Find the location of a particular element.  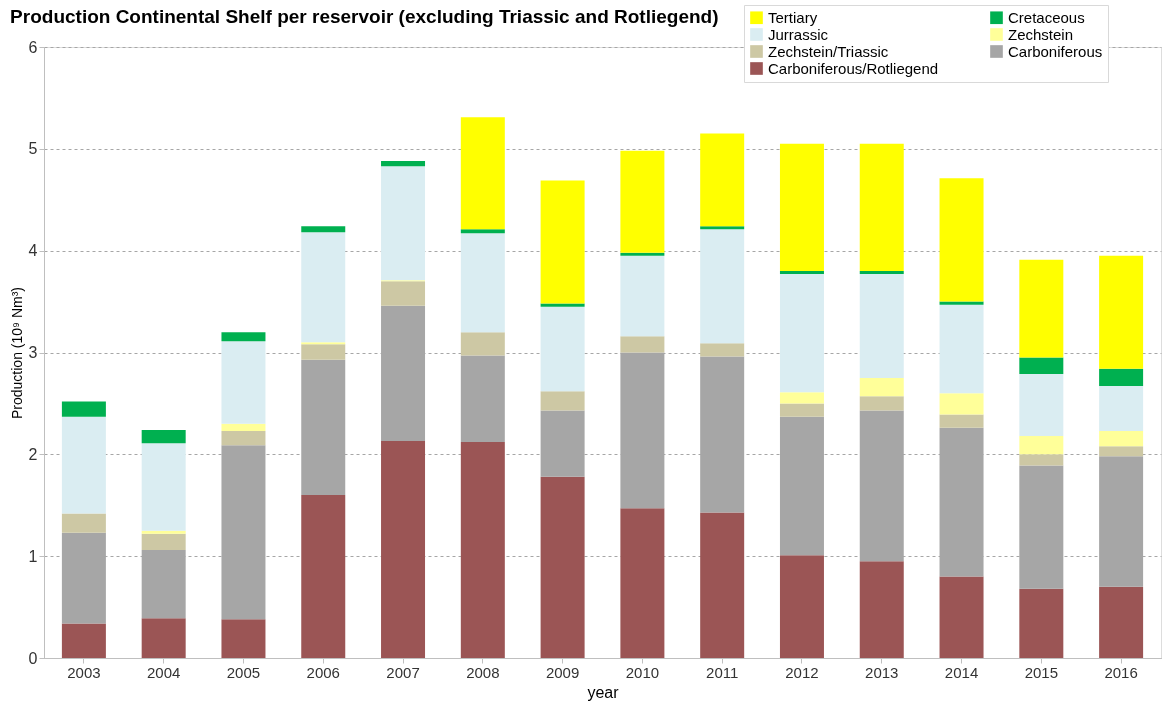

x-tick-label: 2004 is located at coordinates (163, 672).